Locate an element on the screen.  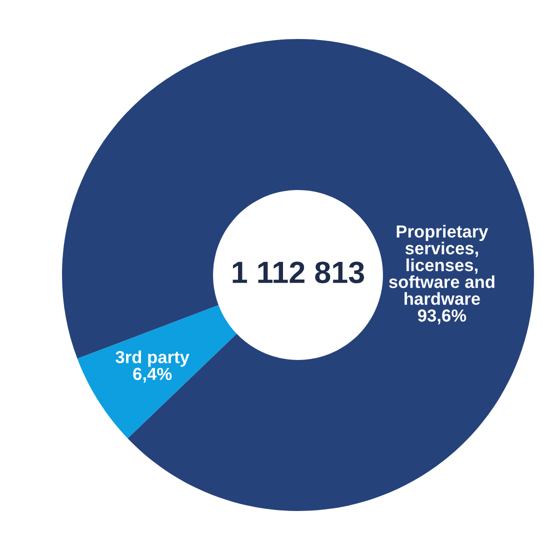
data-label: 93,6% is located at coordinates (442, 316).